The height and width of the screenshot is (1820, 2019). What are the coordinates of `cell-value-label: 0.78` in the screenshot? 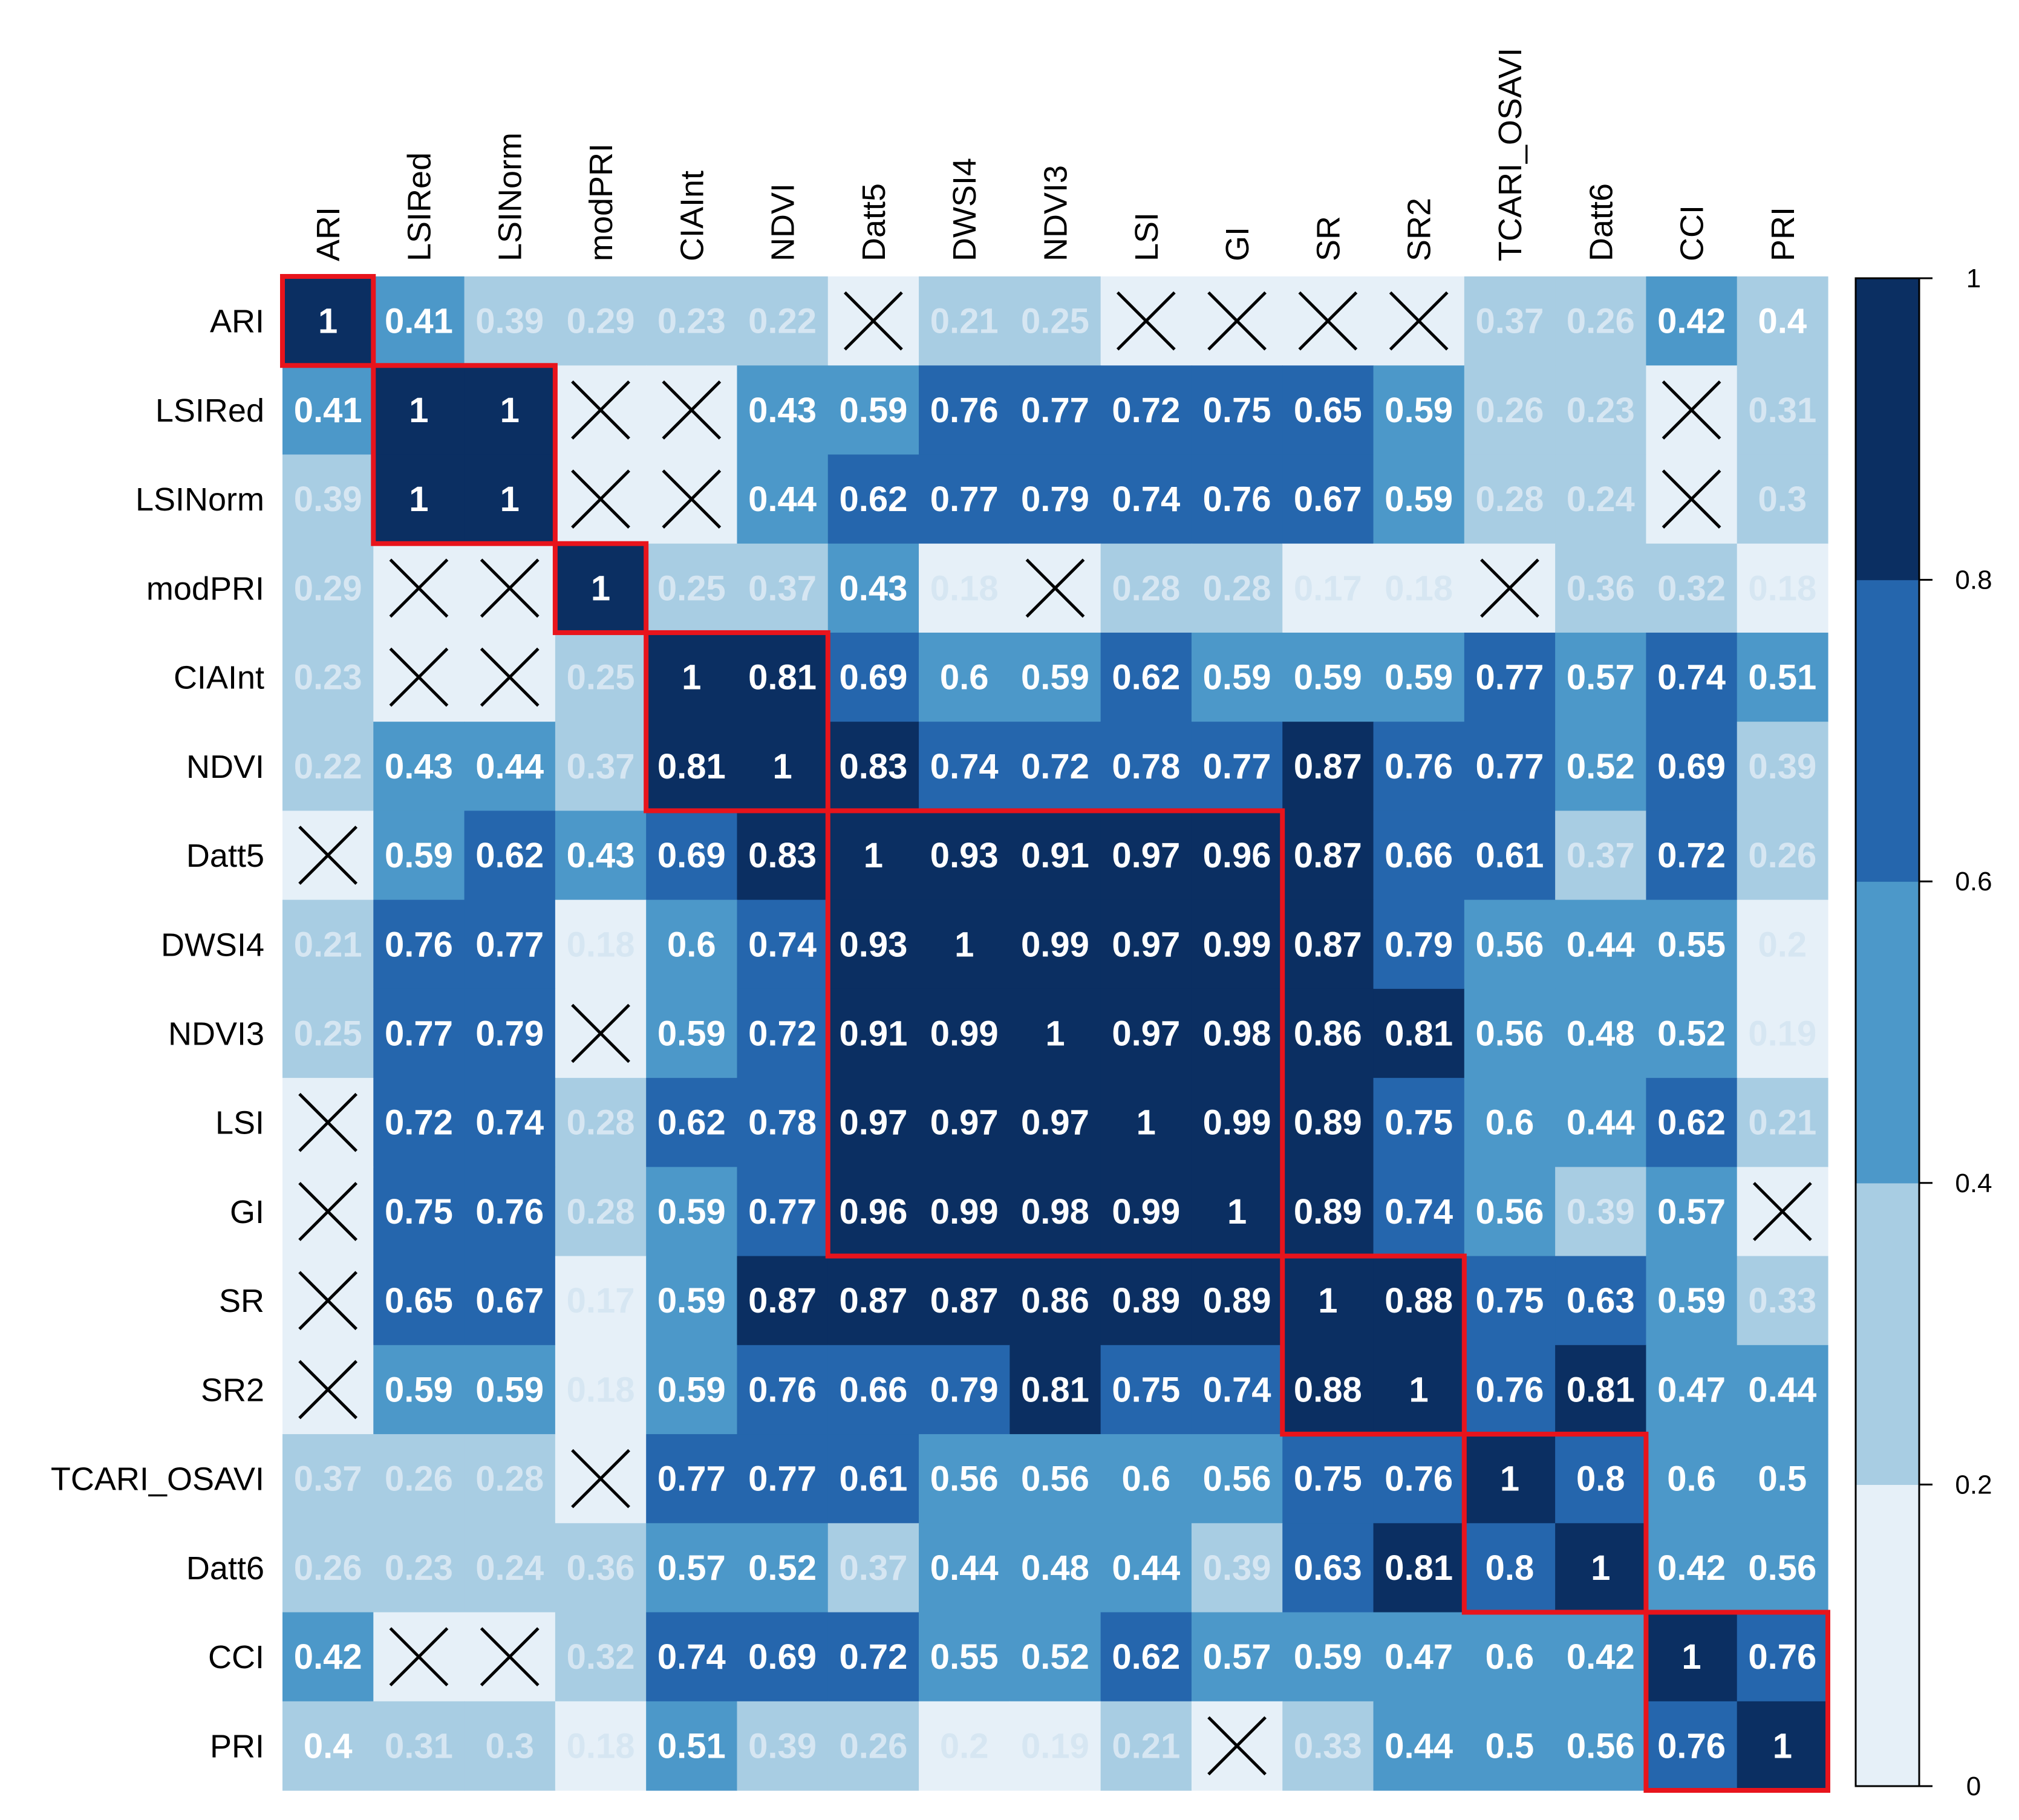 It's located at (1146, 766).